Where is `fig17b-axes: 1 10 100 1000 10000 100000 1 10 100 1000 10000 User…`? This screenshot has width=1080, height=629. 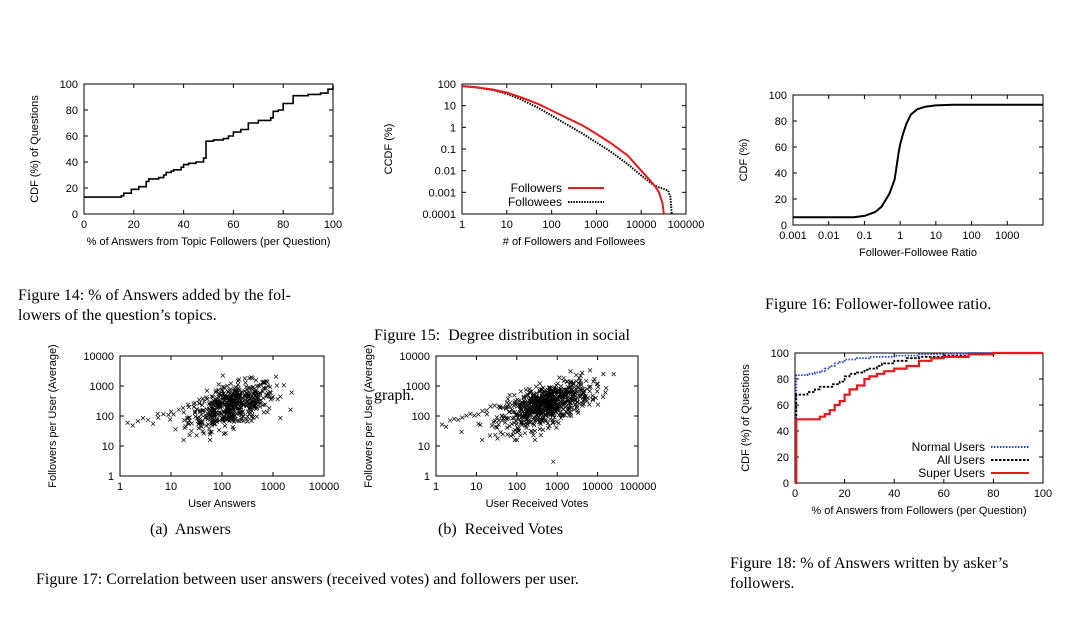
fig17b-axes: 1 10 100 1000 10000 100000 1 10 100 1000 10000 User… is located at coordinates (509, 427).